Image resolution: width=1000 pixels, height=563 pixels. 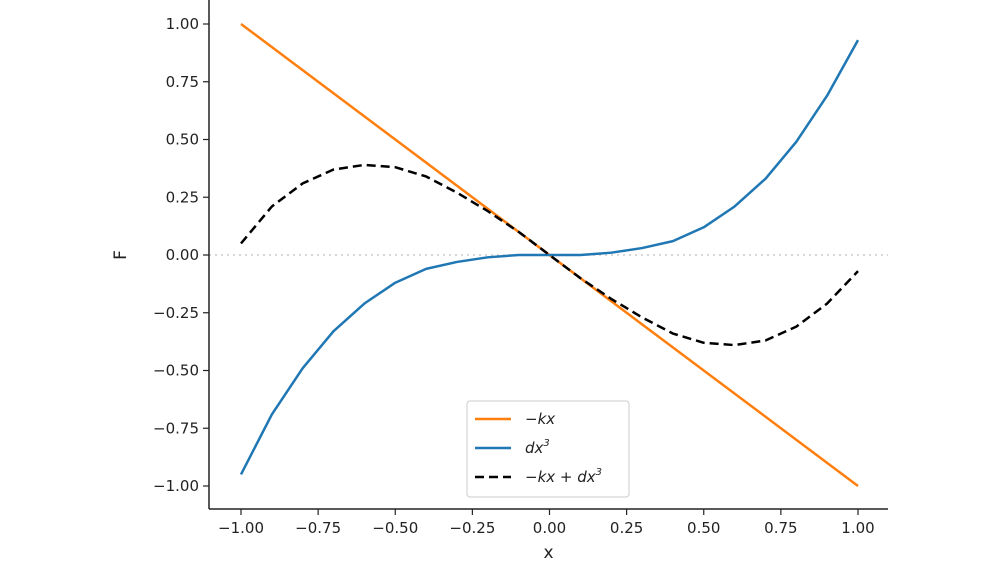 I want to click on y-tick-label: −1.00, so click(x=176, y=486).